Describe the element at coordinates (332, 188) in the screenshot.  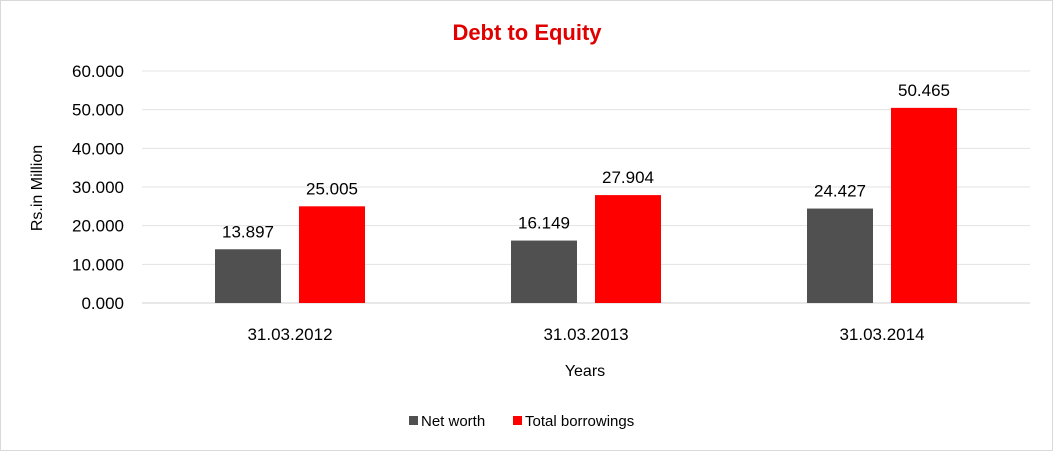
I see `data-label: 25.005` at that location.